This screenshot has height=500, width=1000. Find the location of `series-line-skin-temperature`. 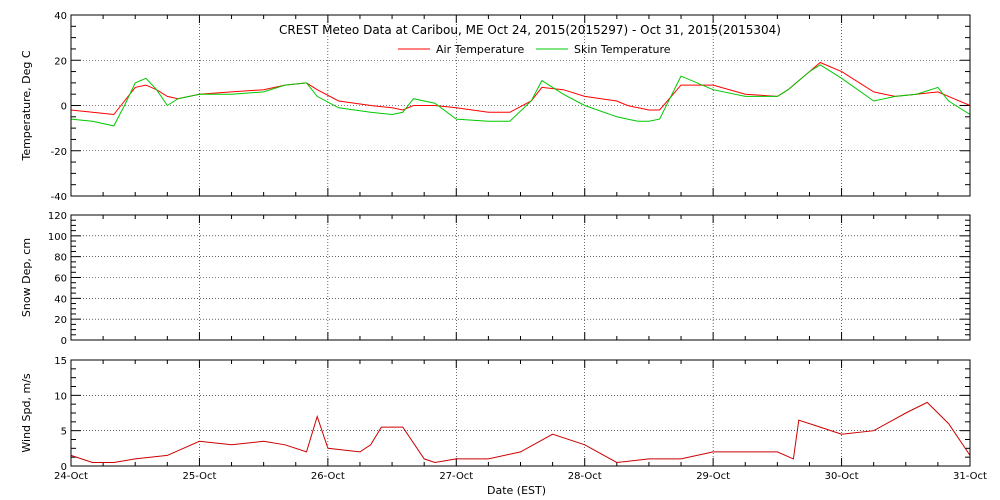

series-line-skin-temperature is located at coordinates (520, 95).